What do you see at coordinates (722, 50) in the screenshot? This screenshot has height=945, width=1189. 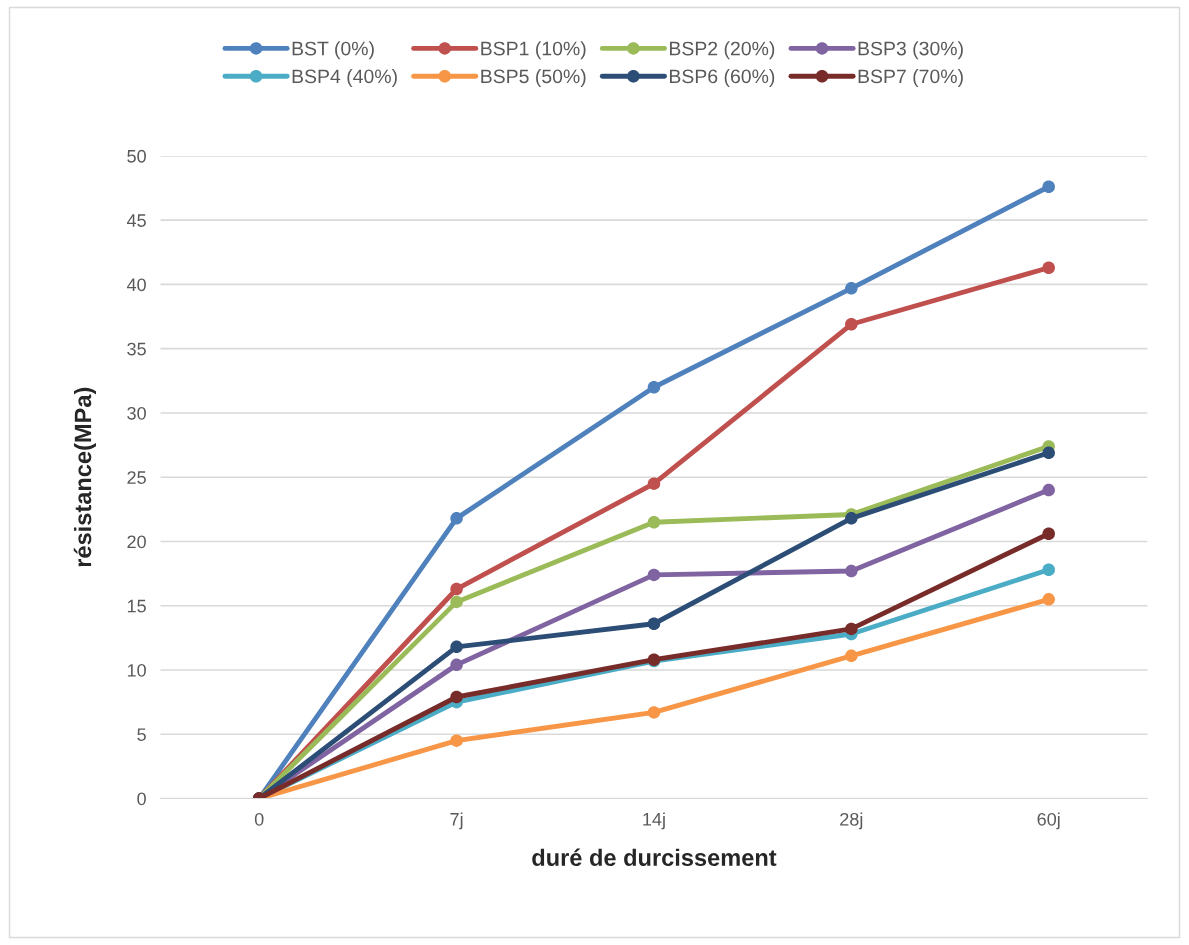 I see `legend-label: BSP2 (20%)` at bounding box center [722, 50].